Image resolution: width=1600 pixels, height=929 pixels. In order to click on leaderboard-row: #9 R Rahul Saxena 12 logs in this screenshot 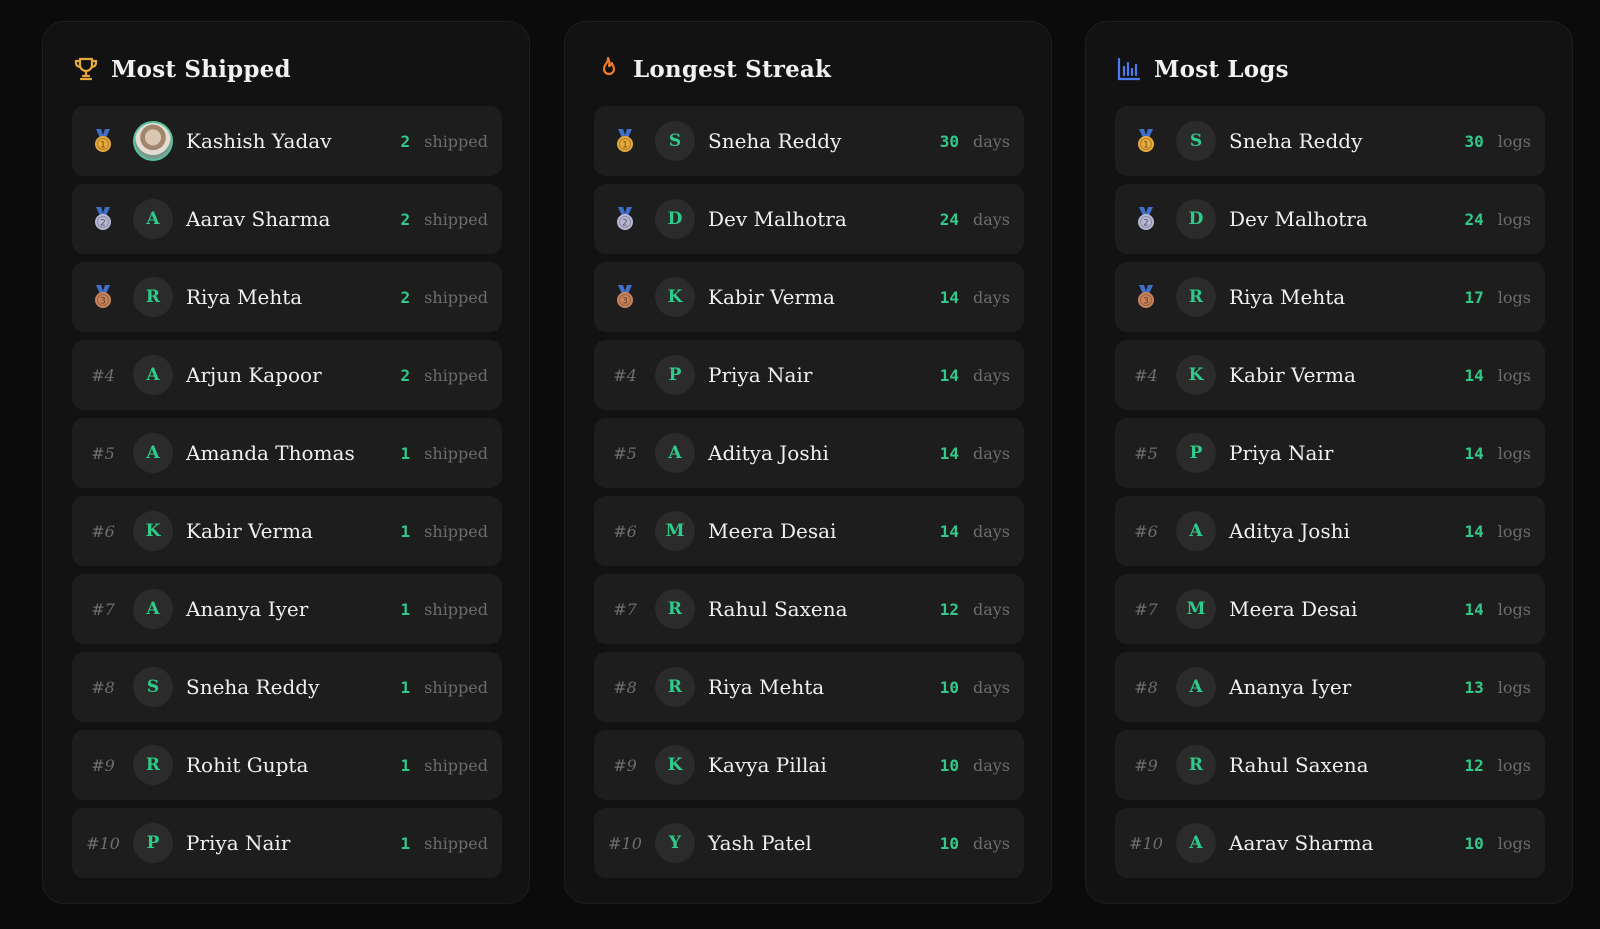, I will do `click(1330, 765)`.